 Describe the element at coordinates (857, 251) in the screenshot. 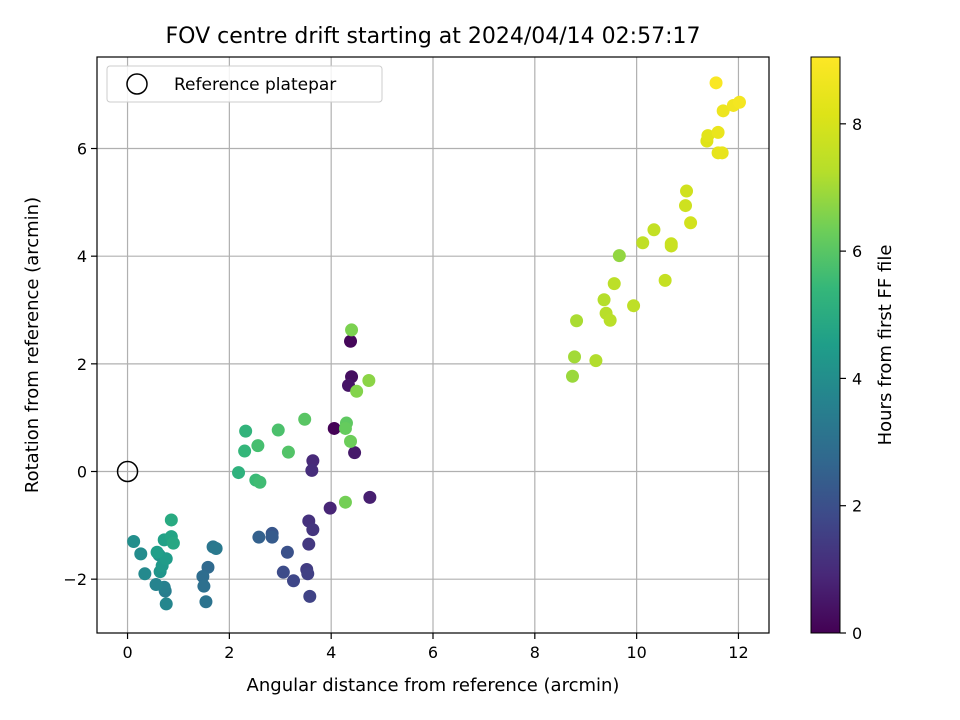

I see `colorbar-tick-label: 6` at that location.